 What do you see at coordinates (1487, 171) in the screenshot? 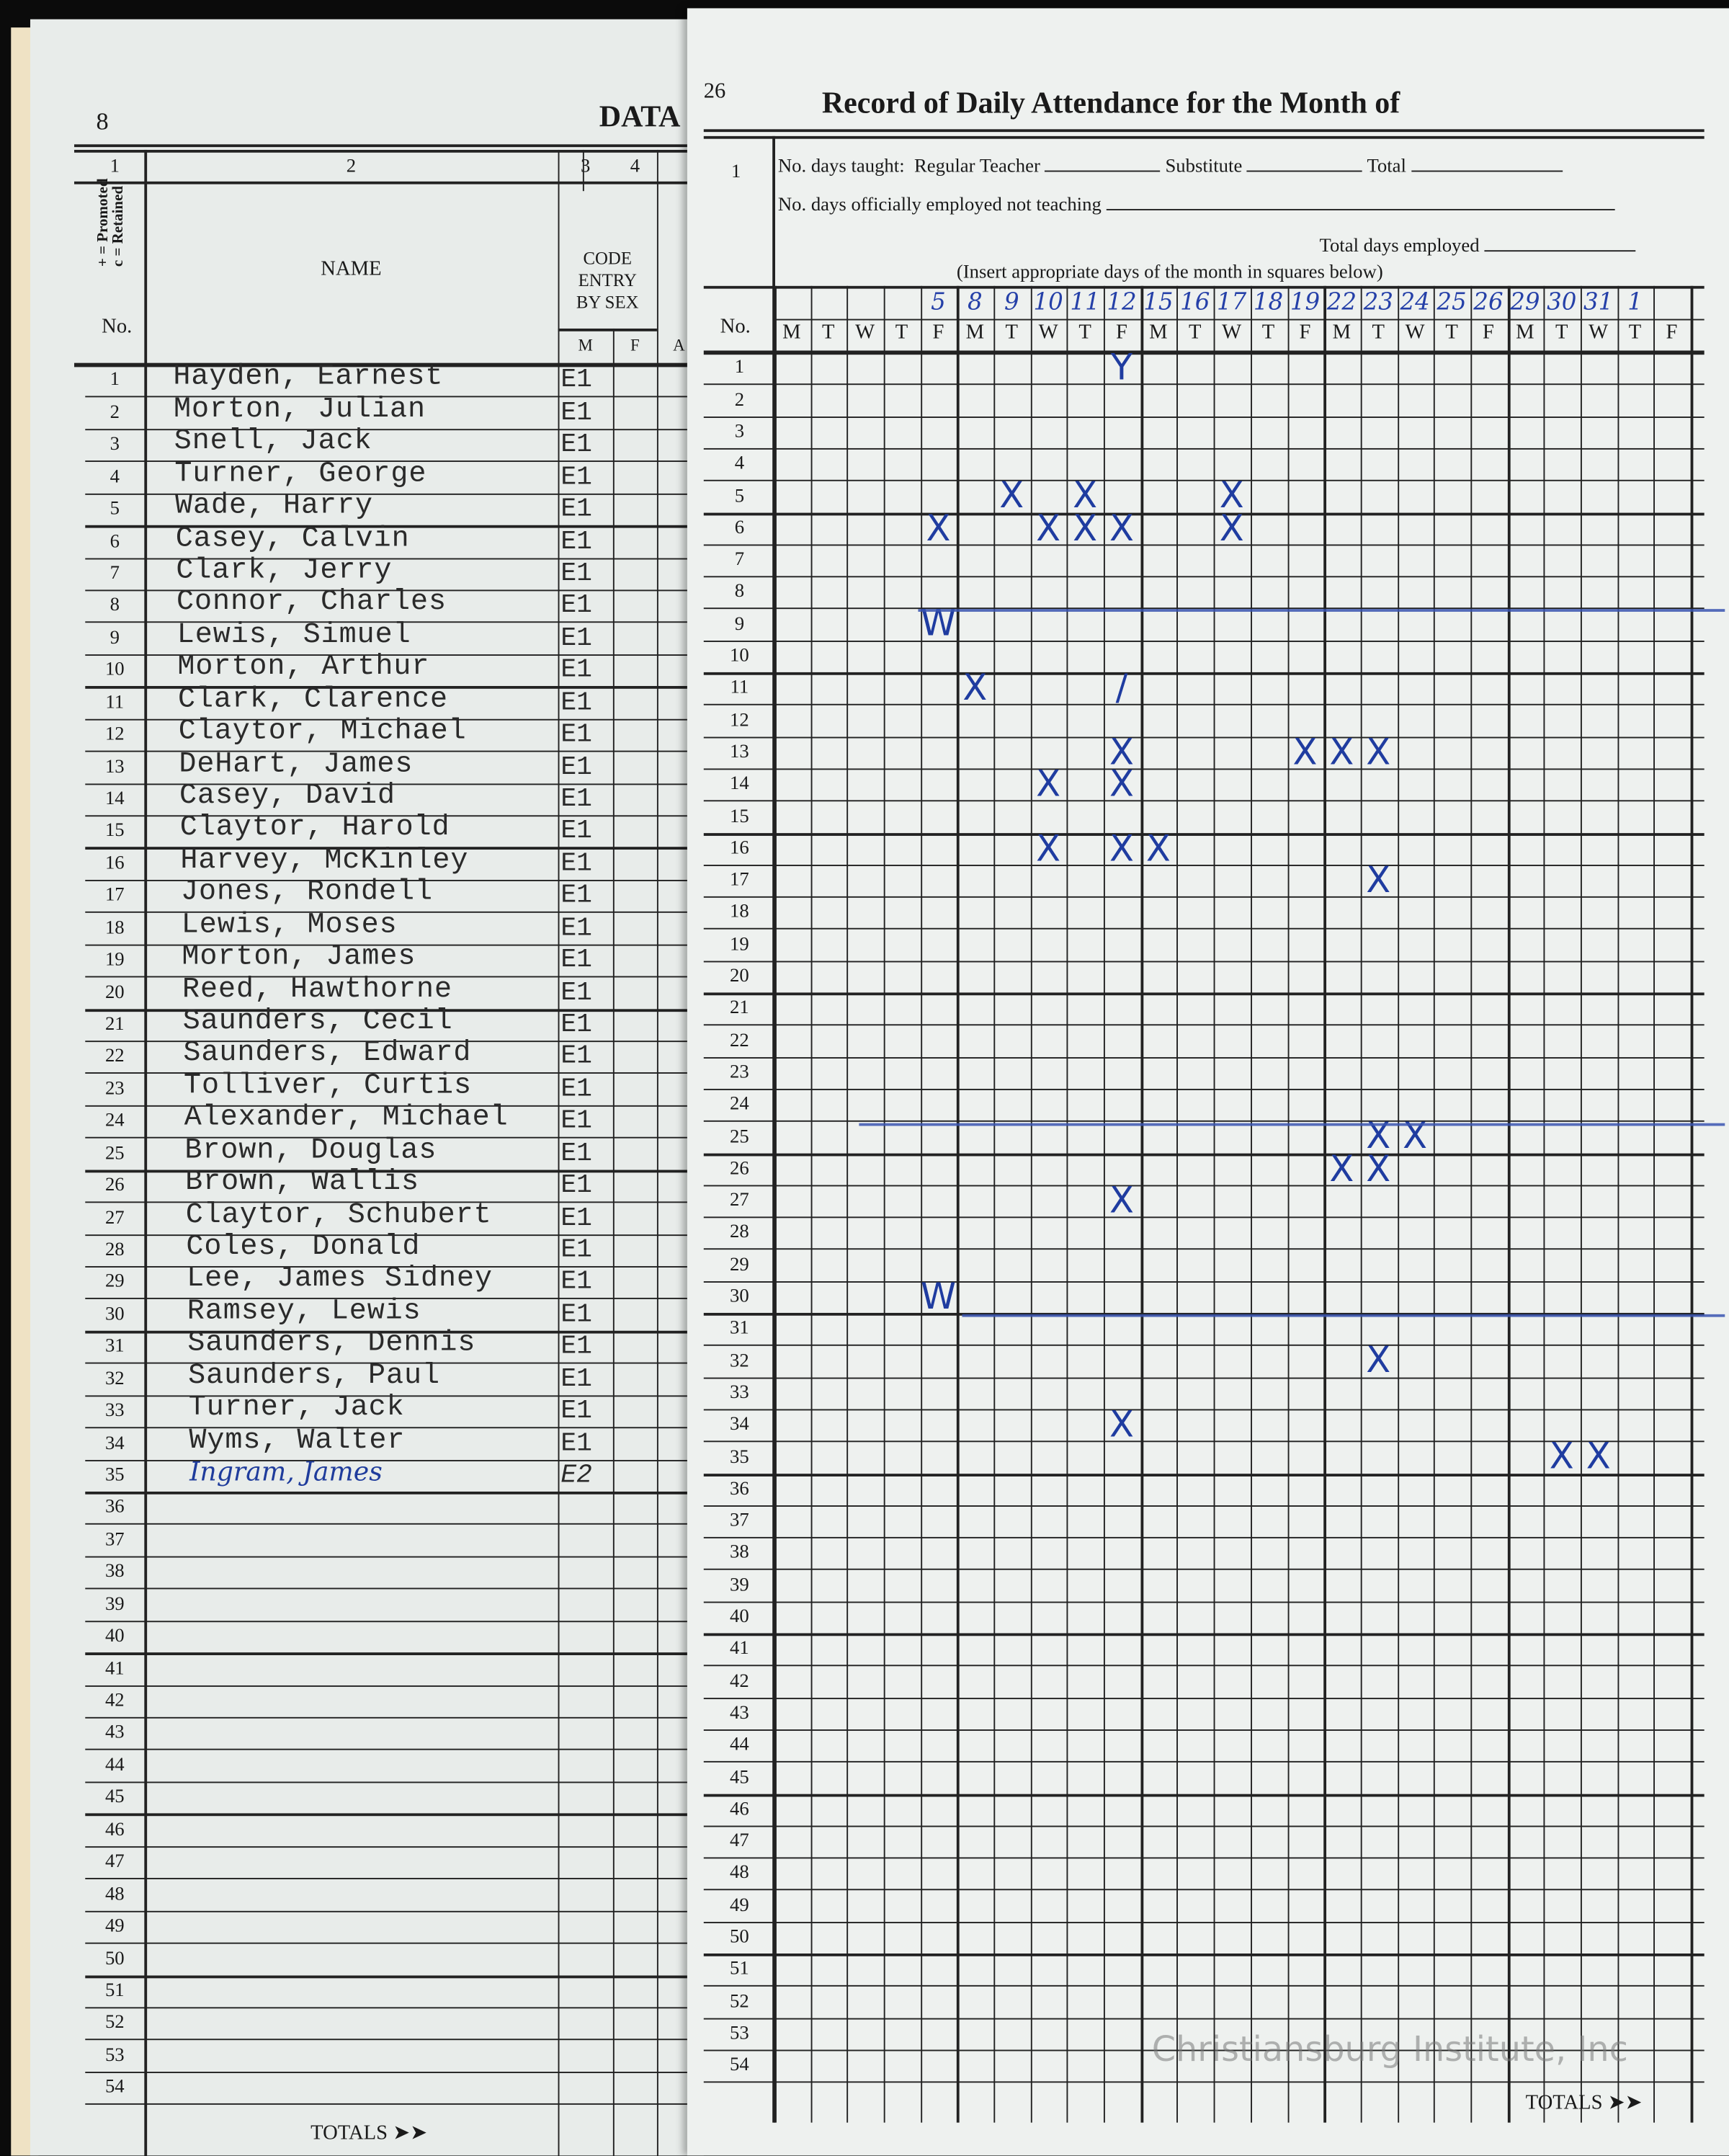
I see `total-field` at bounding box center [1487, 171].